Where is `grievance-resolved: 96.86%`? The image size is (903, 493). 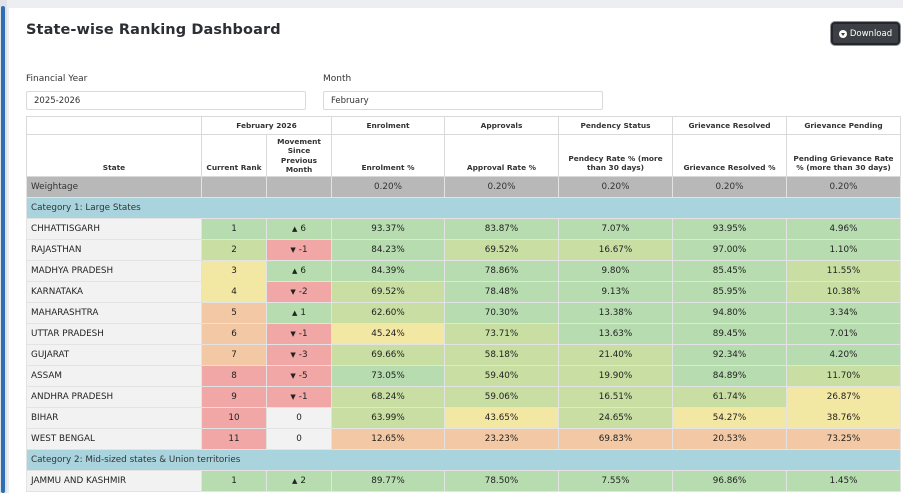 grievance-resolved: 96.86% is located at coordinates (729, 481).